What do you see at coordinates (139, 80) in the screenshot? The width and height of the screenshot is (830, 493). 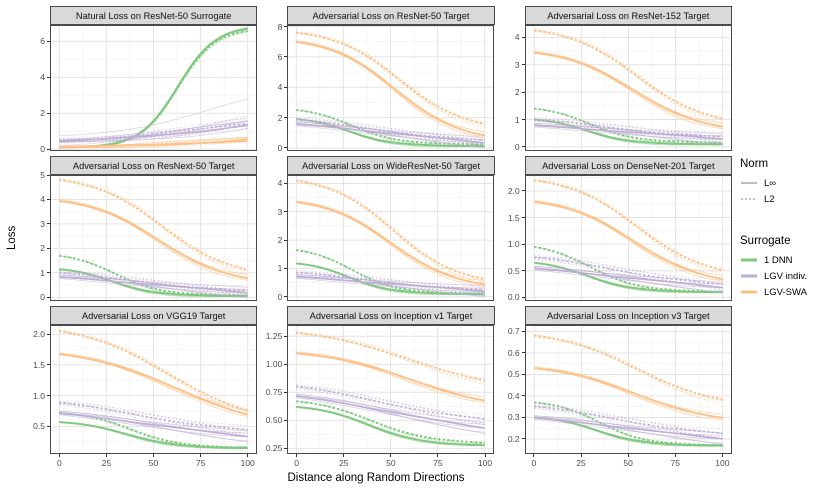 I see `facet-panel: Natural Loss on ResNet-50 Surrogate 0 2 4 6` at bounding box center [139, 80].